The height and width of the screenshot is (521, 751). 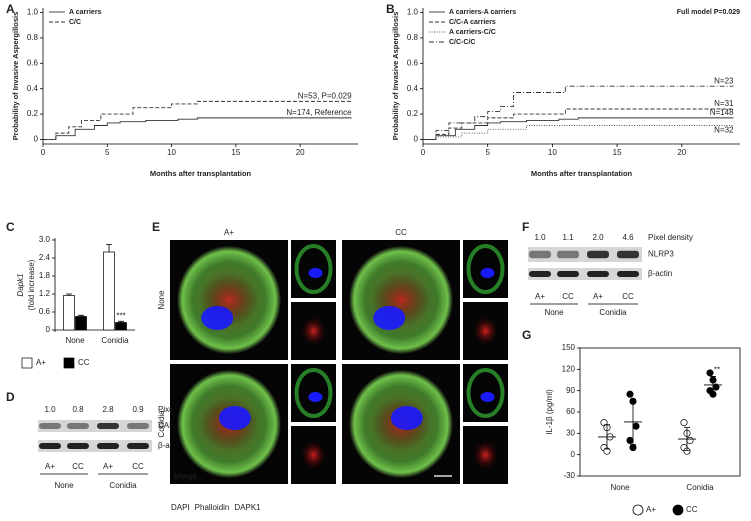 What do you see at coordinates (526, 335) in the screenshot?
I see `panel-label: G` at bounding box center [526, 335].